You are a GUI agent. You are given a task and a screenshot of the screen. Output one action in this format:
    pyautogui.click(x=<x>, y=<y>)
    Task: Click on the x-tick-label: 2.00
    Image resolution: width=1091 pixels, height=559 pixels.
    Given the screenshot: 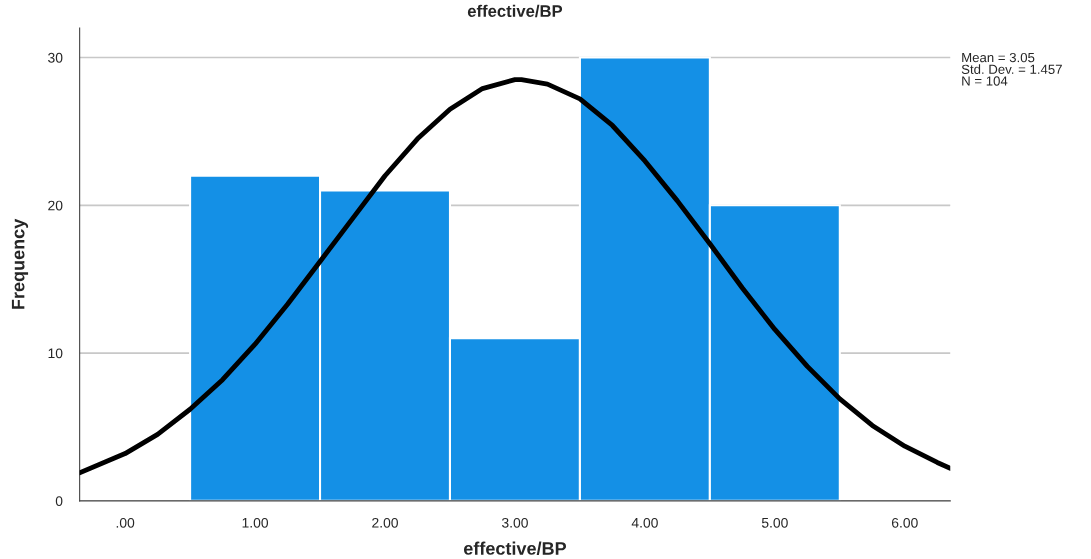 What is the action you would take?
    pyautogui.click(x=385, y=522)
    